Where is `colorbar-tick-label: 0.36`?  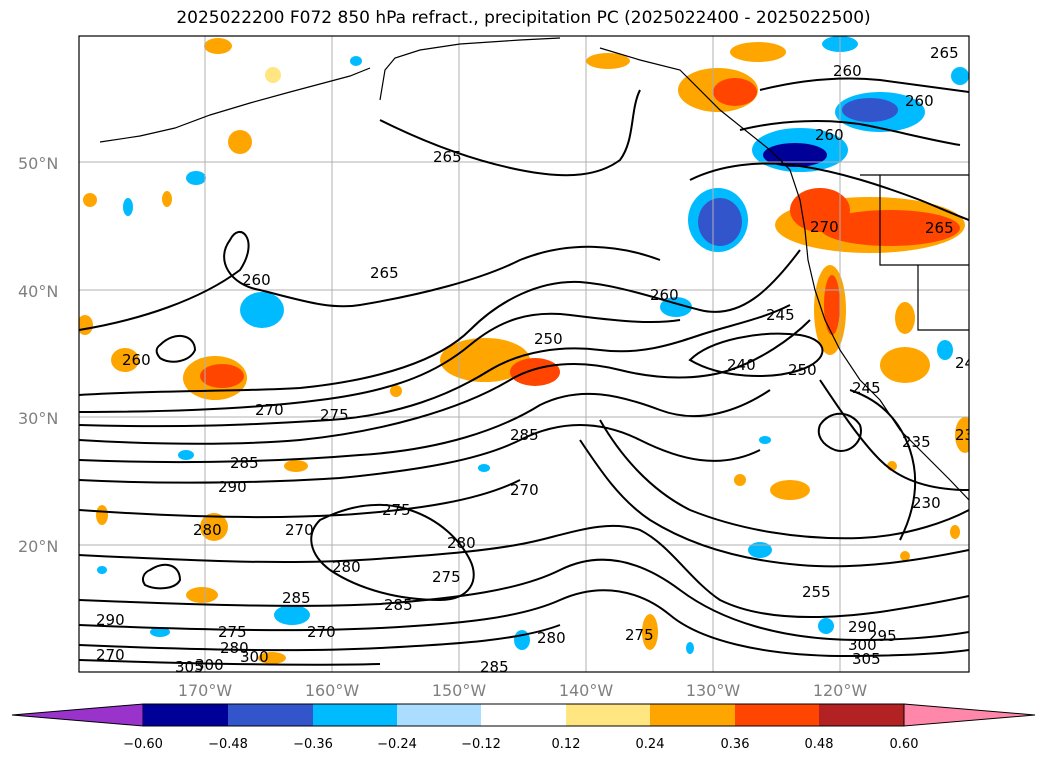
colorbar-tick-label: 0.36 is located at coordinates (735, 744).